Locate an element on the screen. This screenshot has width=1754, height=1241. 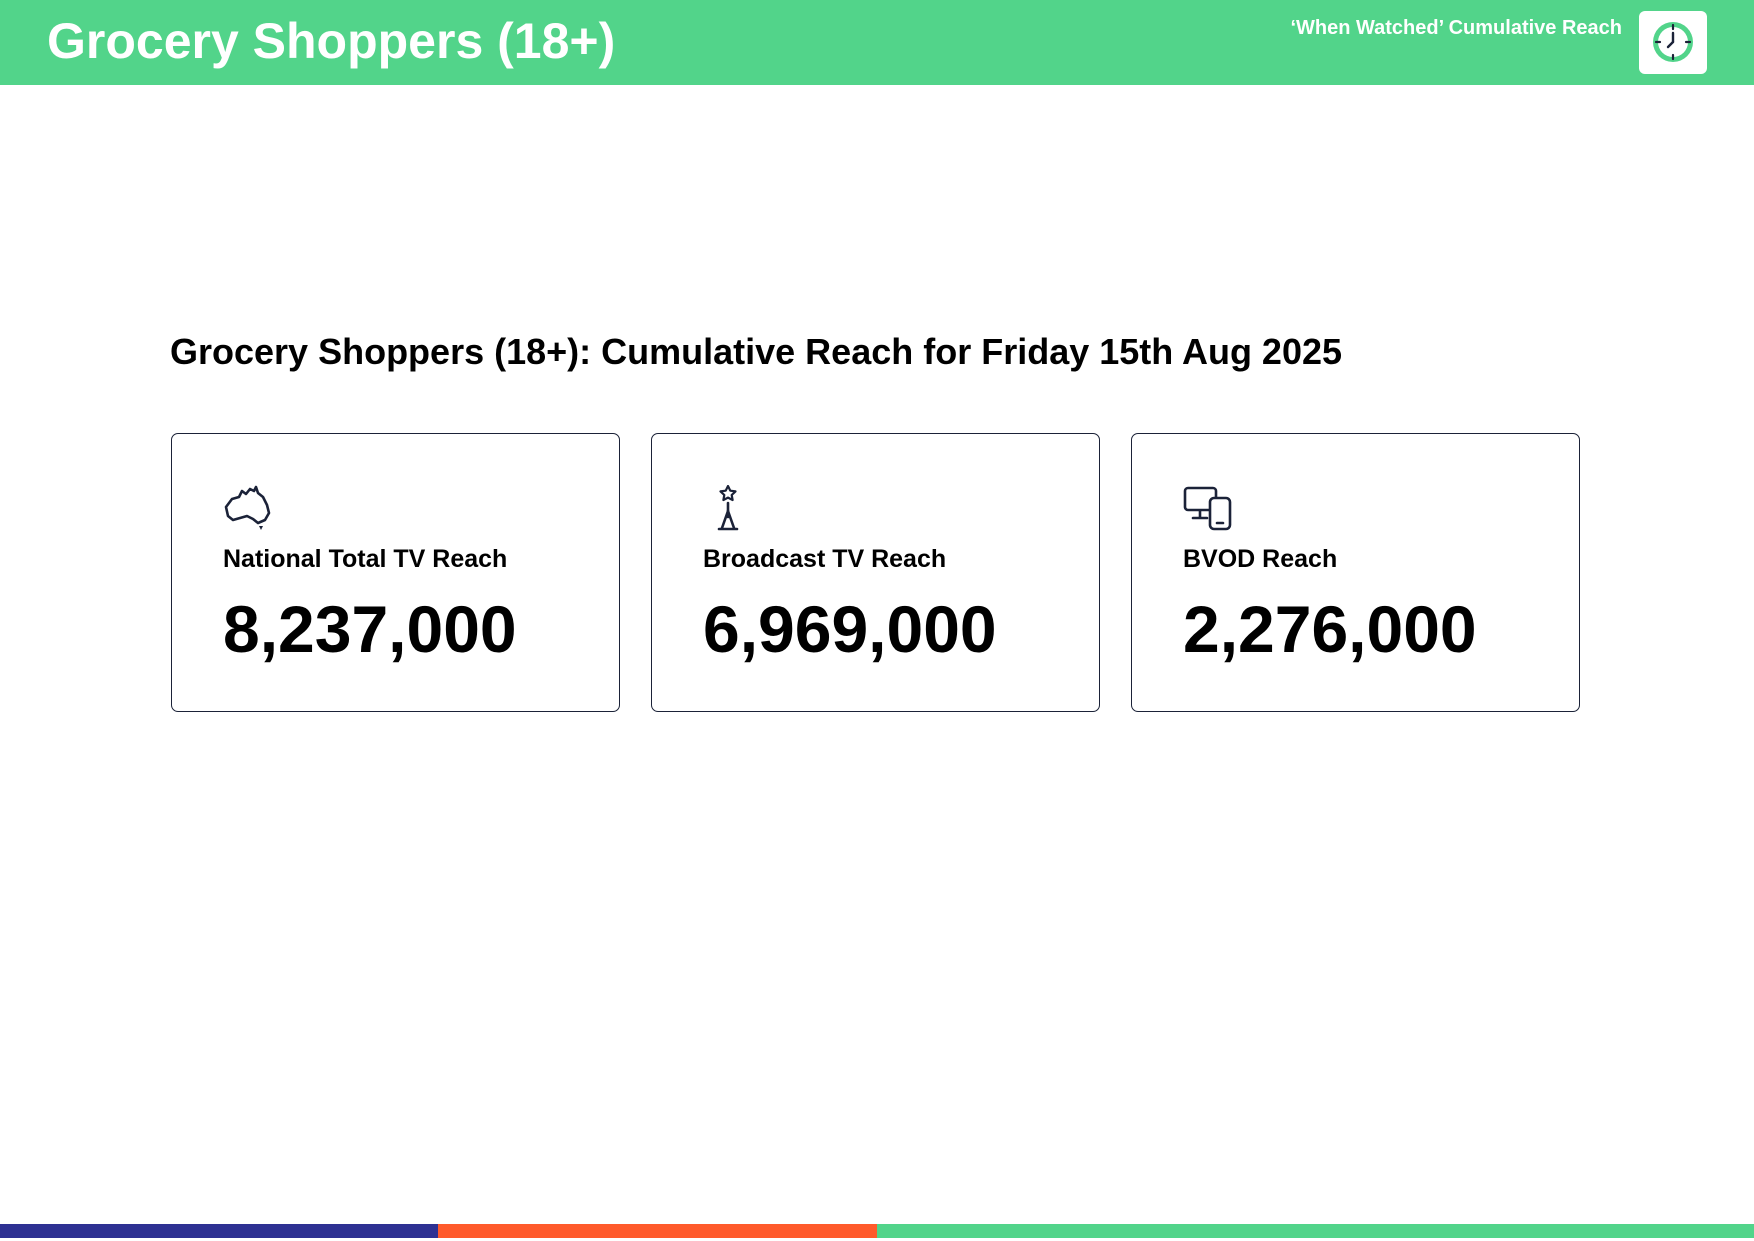
reach-card-broadcast-tv: Broadcast TV Reach 6,969,000 is located at coordinates (875, 572).